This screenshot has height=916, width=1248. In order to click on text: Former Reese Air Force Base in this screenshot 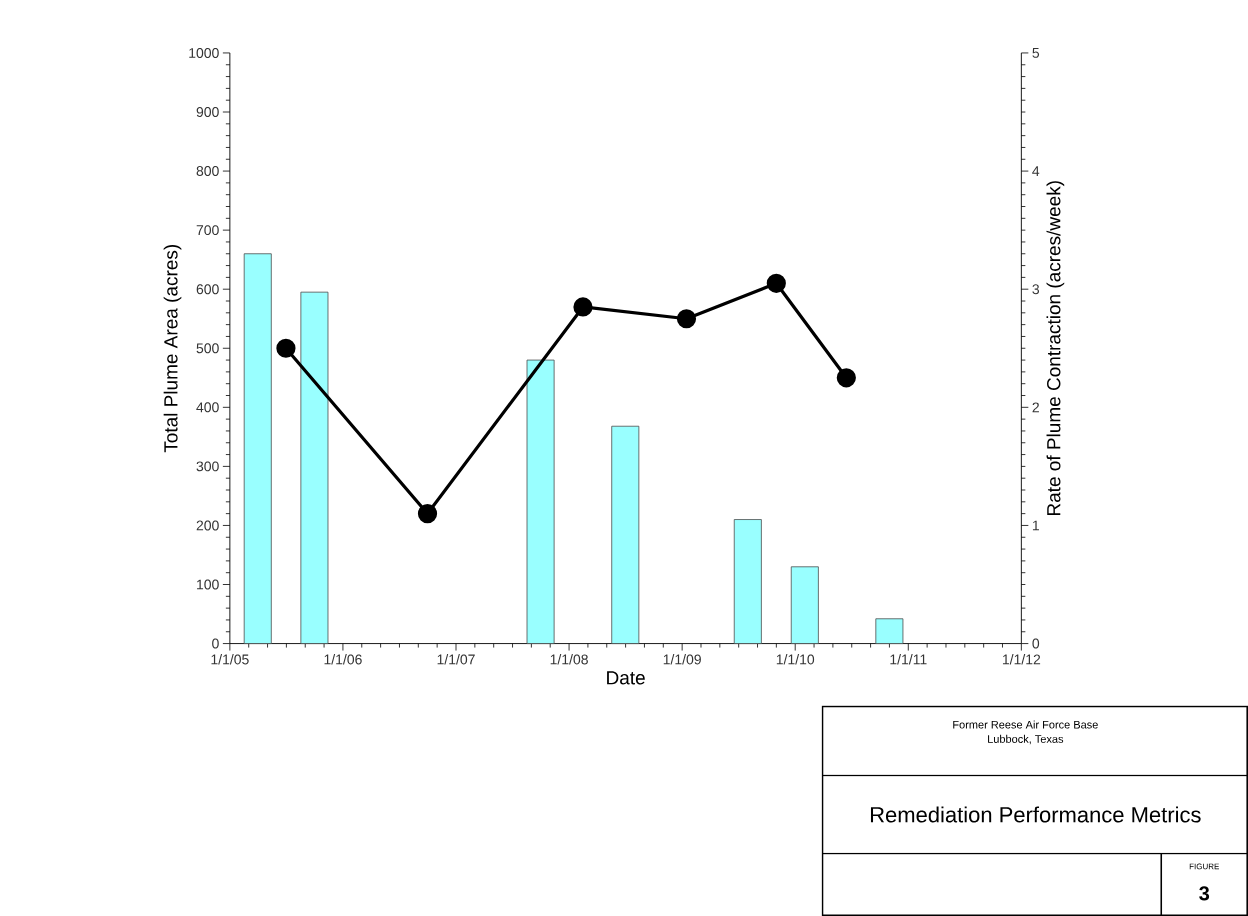, I will do `click(1025, 724)`.